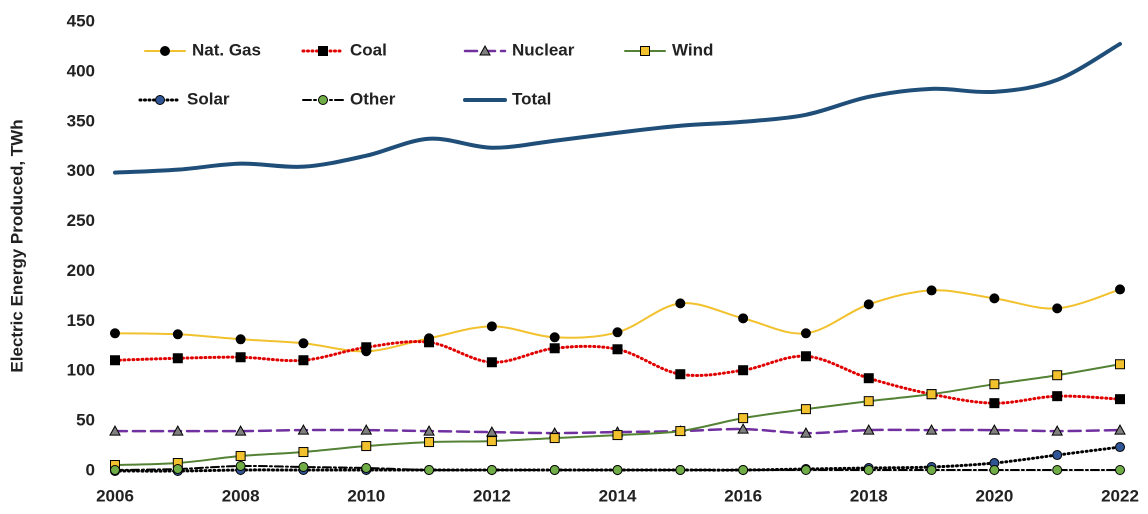 The width and height of the screenshot is (1148, 514). Describe the element at coordinates (373, 98) in the screenshot. I see `legend-label: Other` at that location.